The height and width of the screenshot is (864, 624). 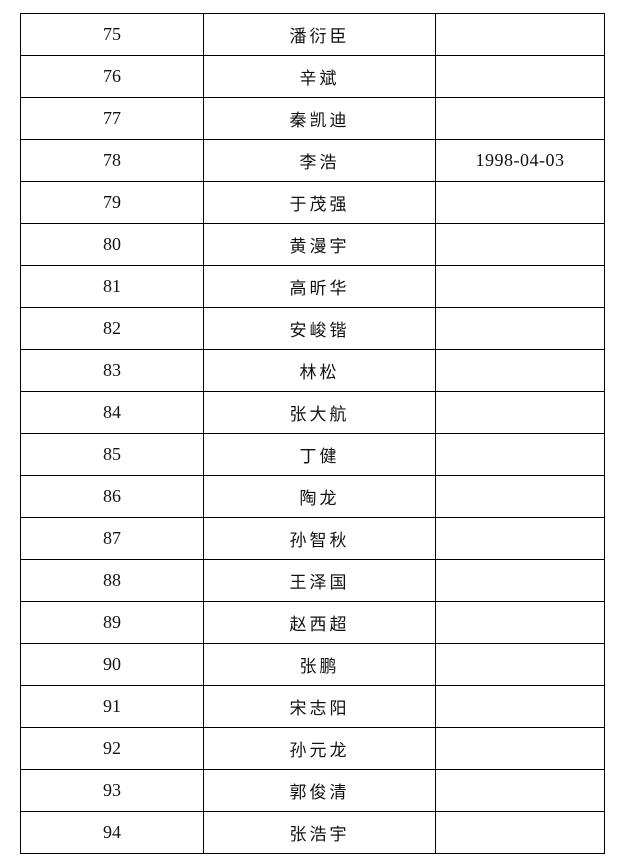 What do you see at coordinates (319, 622) in the screenshot?
I see `row-name: 赵西超` at bounding box center [319, 622].